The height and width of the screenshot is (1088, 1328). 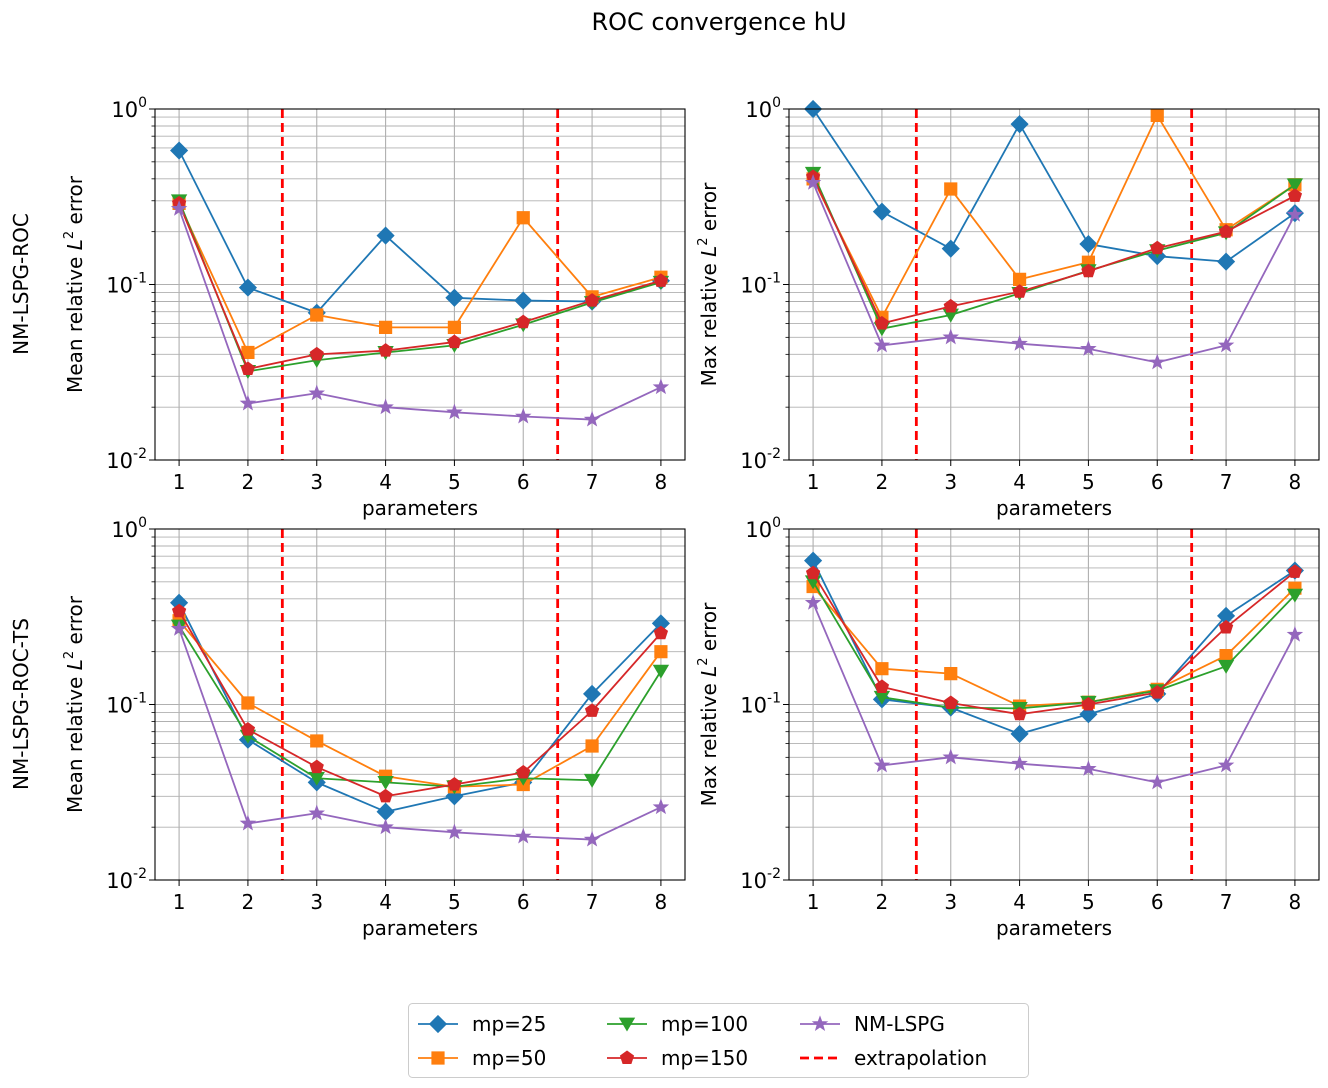 I want to click on x-tick-label: 3, so click(x=316, y=902).